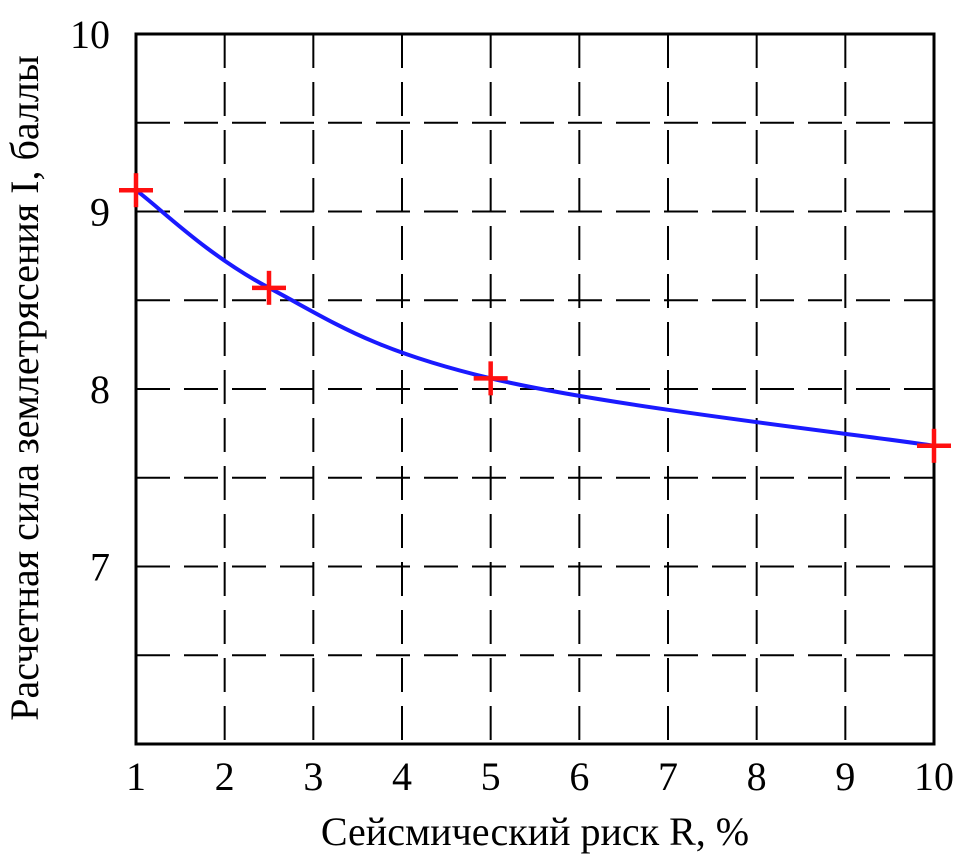  I want to click on y-tick-label: 9, so click(100, 212).